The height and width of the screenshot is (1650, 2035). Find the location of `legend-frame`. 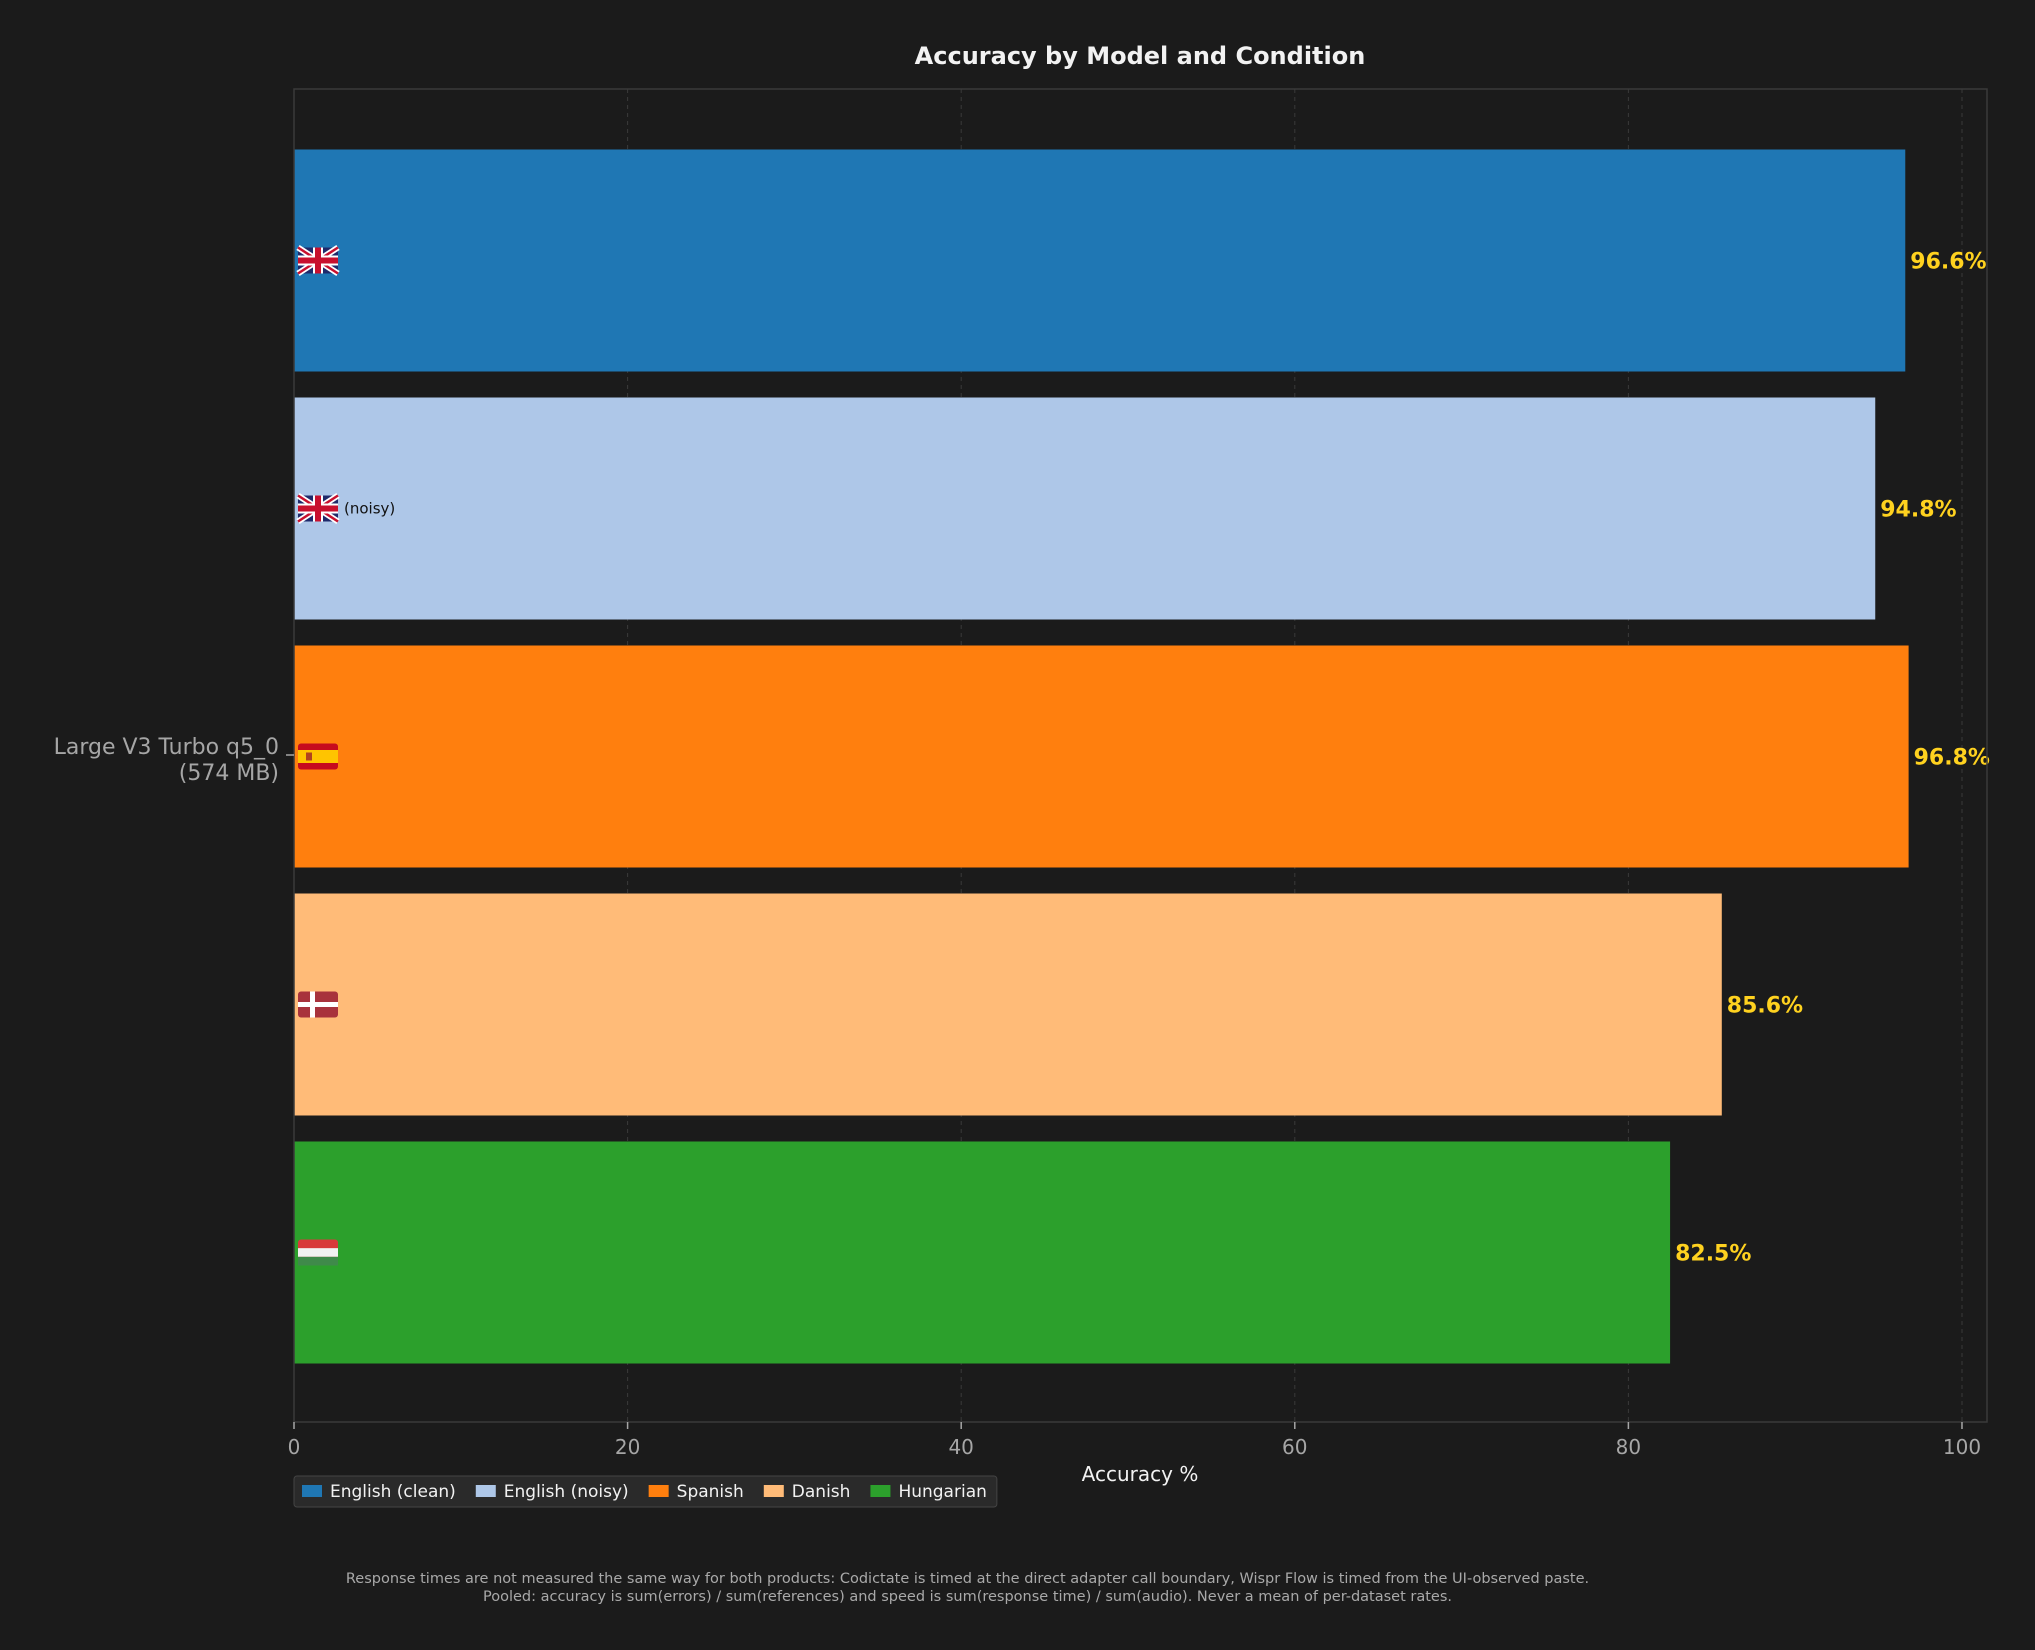

legend-frame is located at coordinates (645, 1491).